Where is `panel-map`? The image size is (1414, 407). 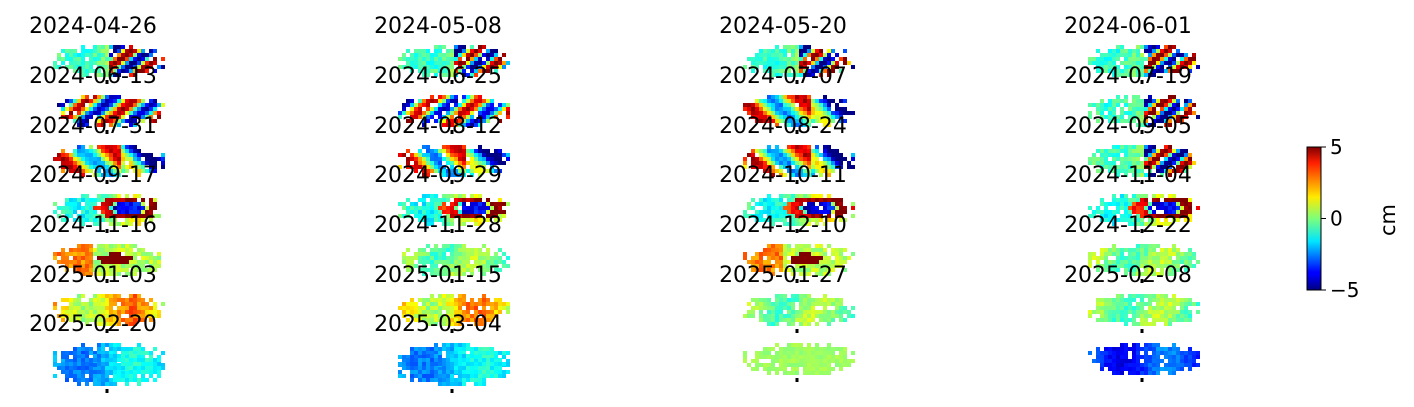
panel-map is located at coordinates (799, 313).